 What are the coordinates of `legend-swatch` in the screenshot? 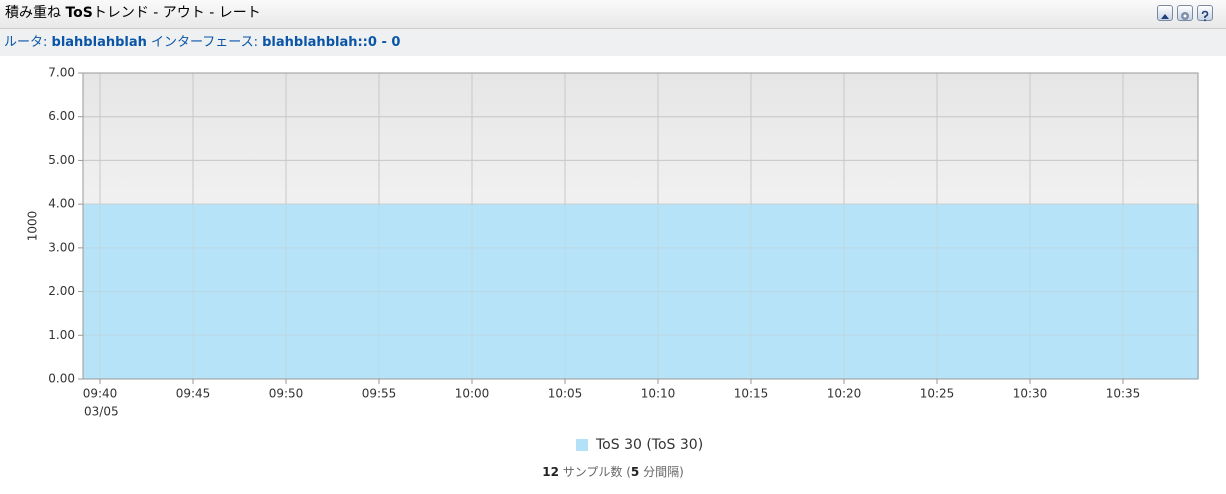 It's located at (582, 445).